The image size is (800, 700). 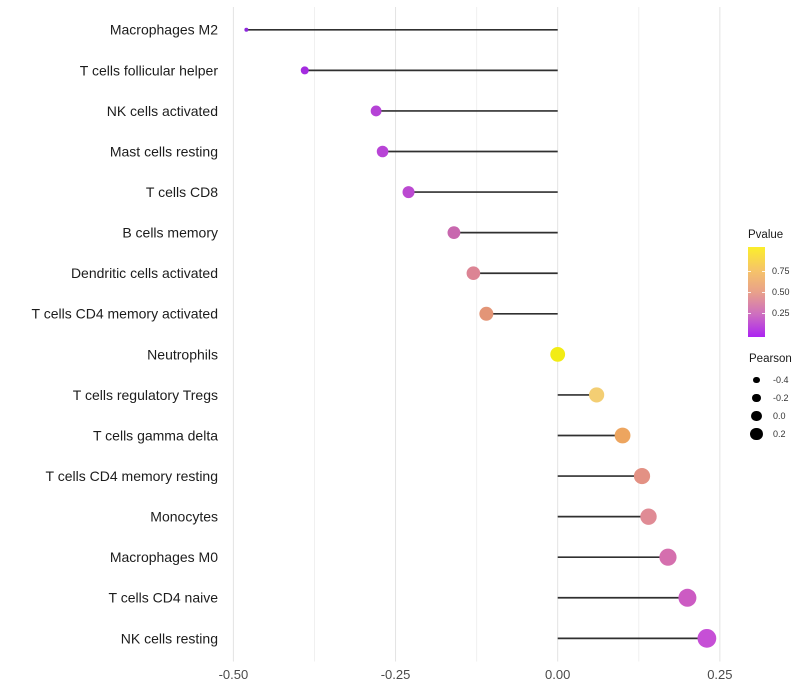 What do you see at coordinates (149, 70) in the screenshot?
I see `category-label: T cells follicular helper` at bounding box center [149, 70].